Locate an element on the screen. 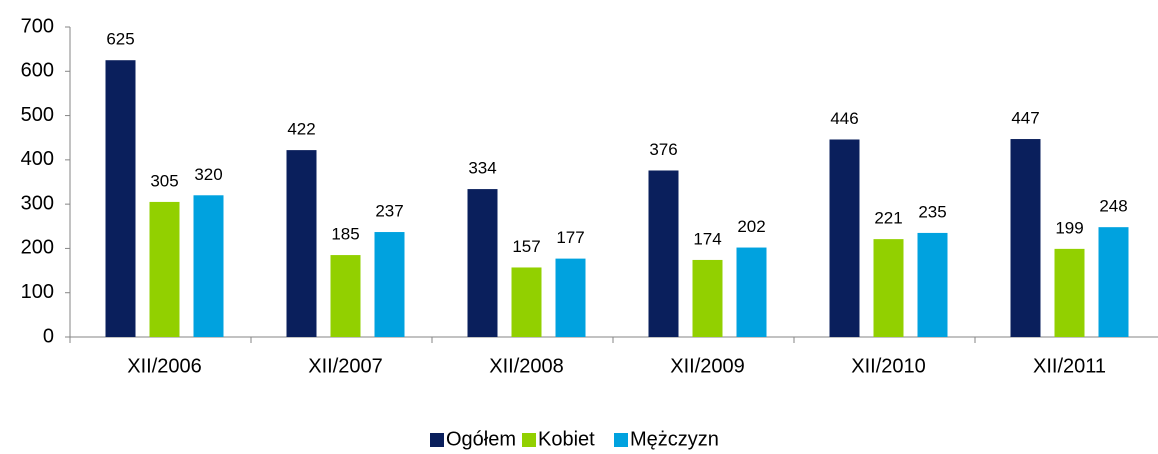 Image resolution: width=1158 pixels, height=454 pixels. data-label: 174 is located at coordinates (707, 238).